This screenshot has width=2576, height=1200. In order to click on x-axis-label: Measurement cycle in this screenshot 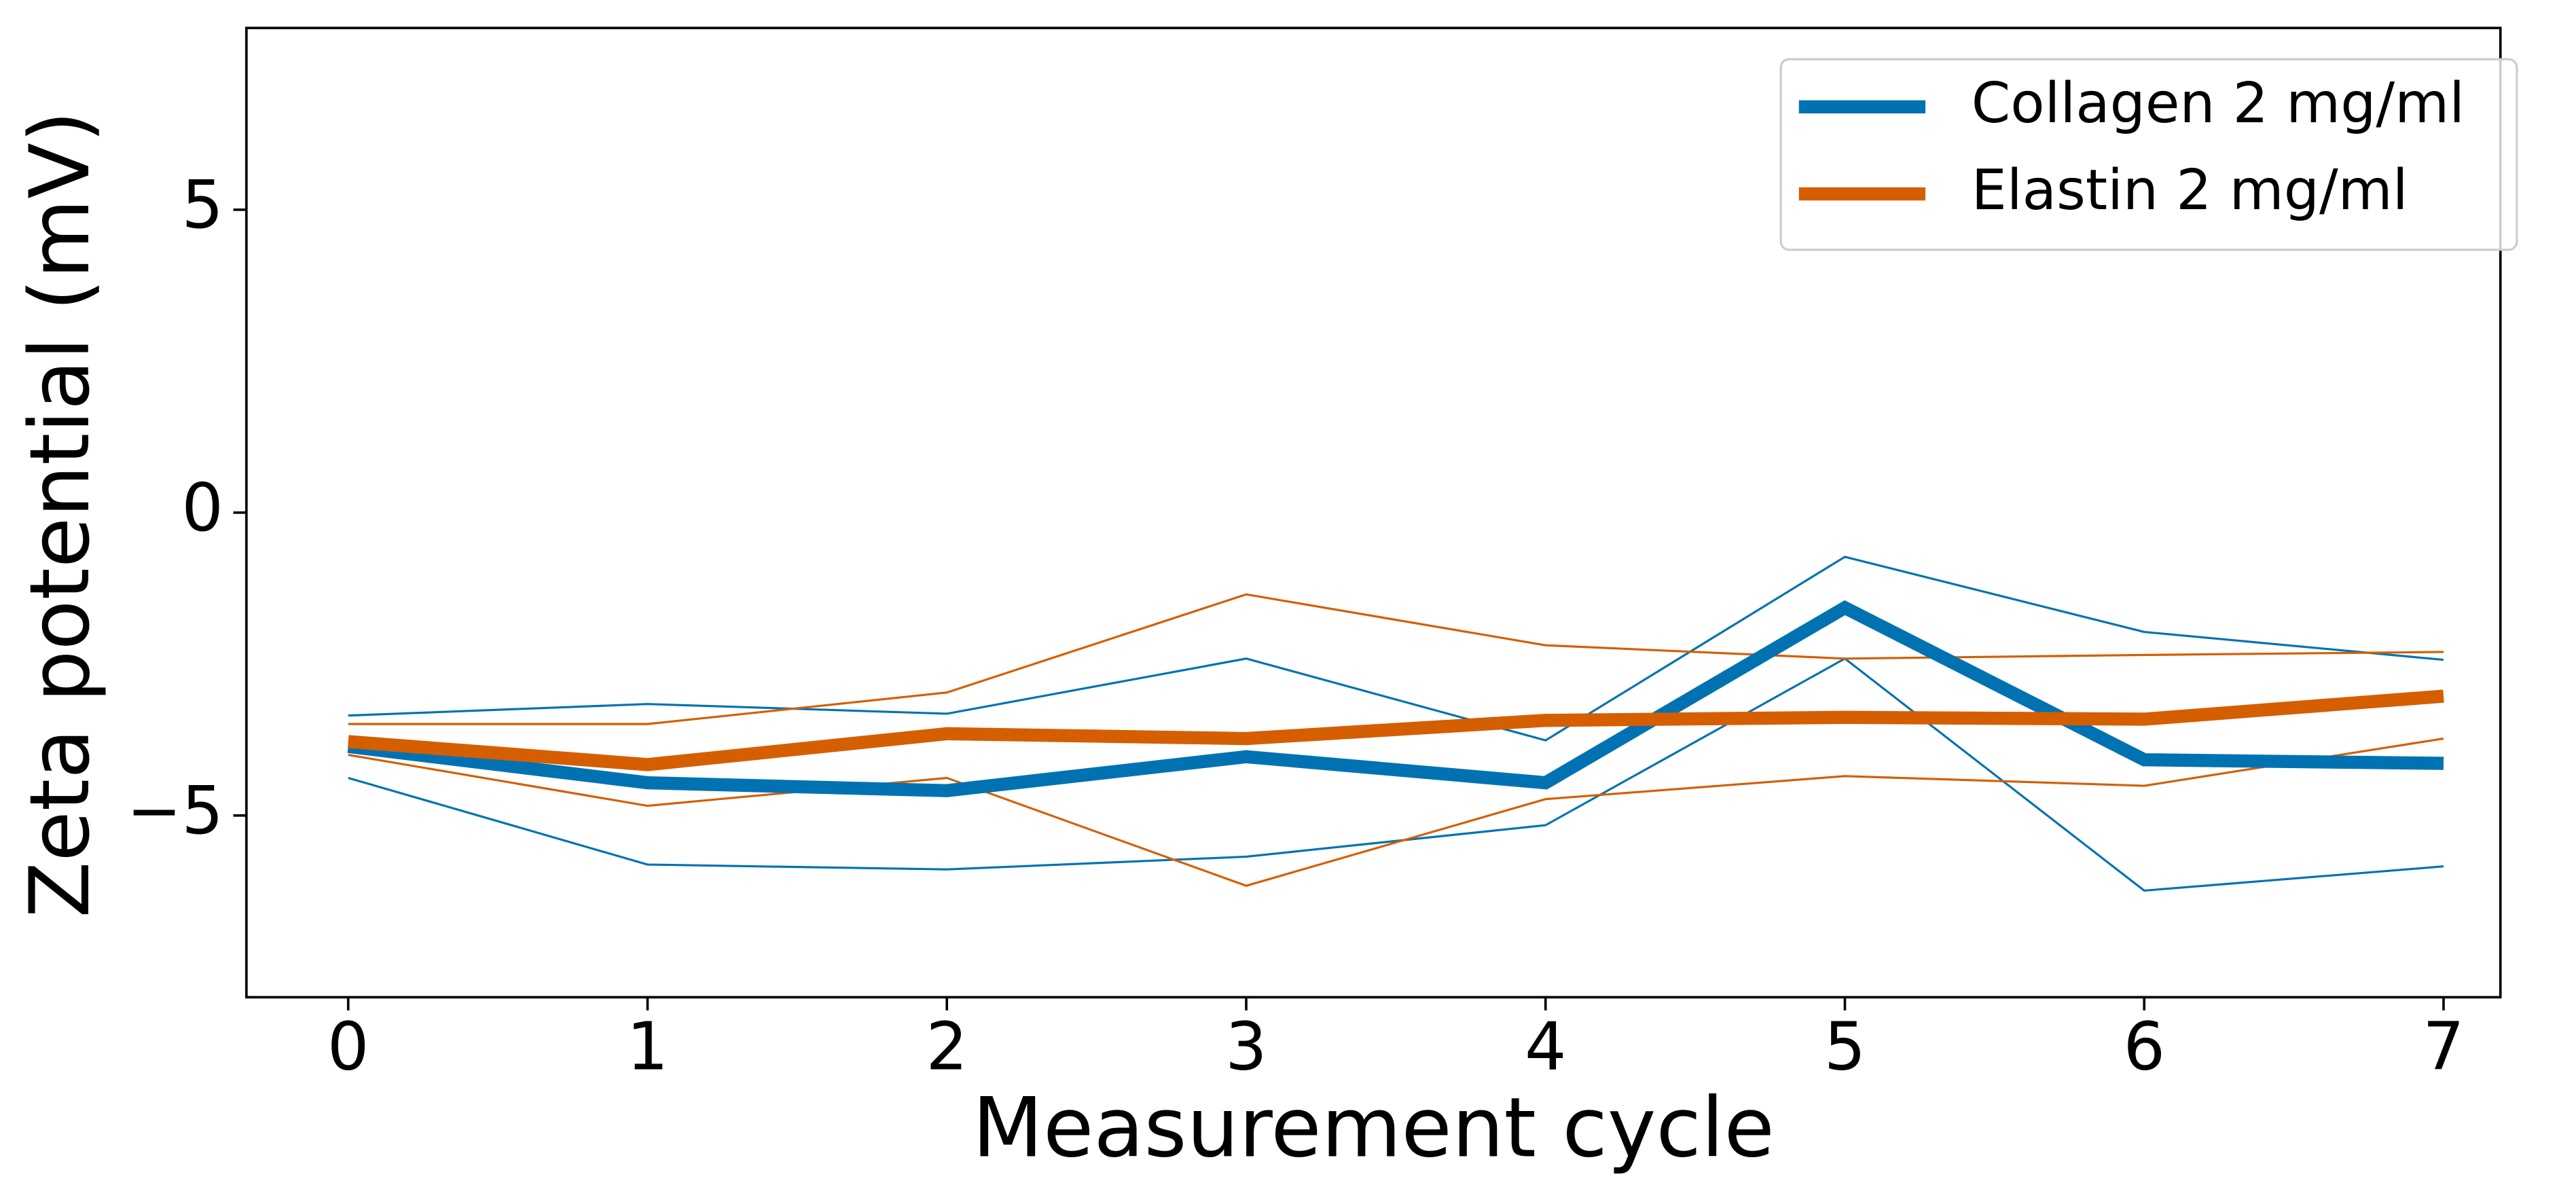, I will do `click(1374, 1128)`.